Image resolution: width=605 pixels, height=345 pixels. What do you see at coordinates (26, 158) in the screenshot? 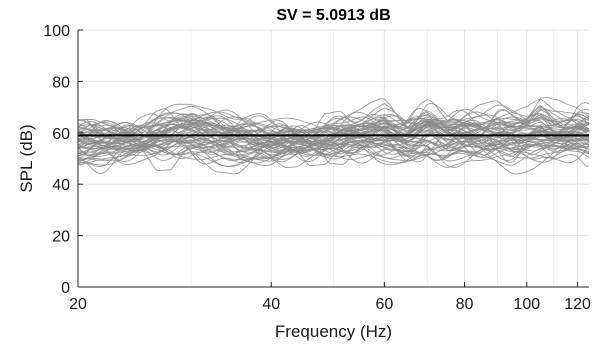
I see `y-axis-label: SPL (dB)` at bounding box center [26, 158].